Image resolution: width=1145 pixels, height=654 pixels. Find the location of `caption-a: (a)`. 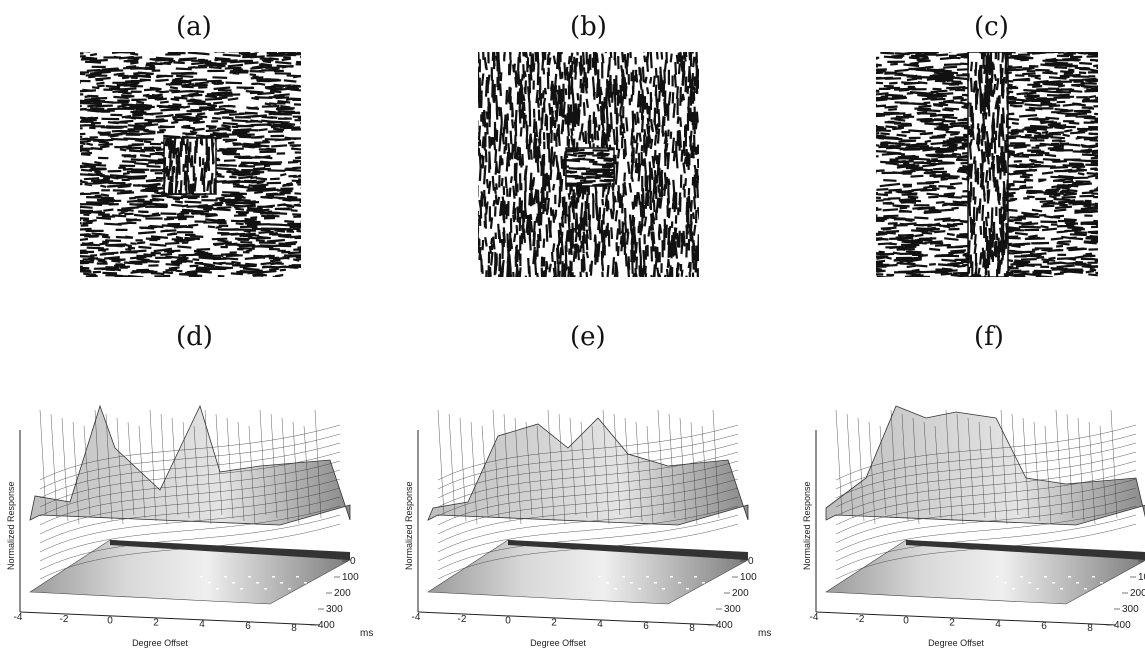

caption-a: (a) is located at coordinates (194, 27).